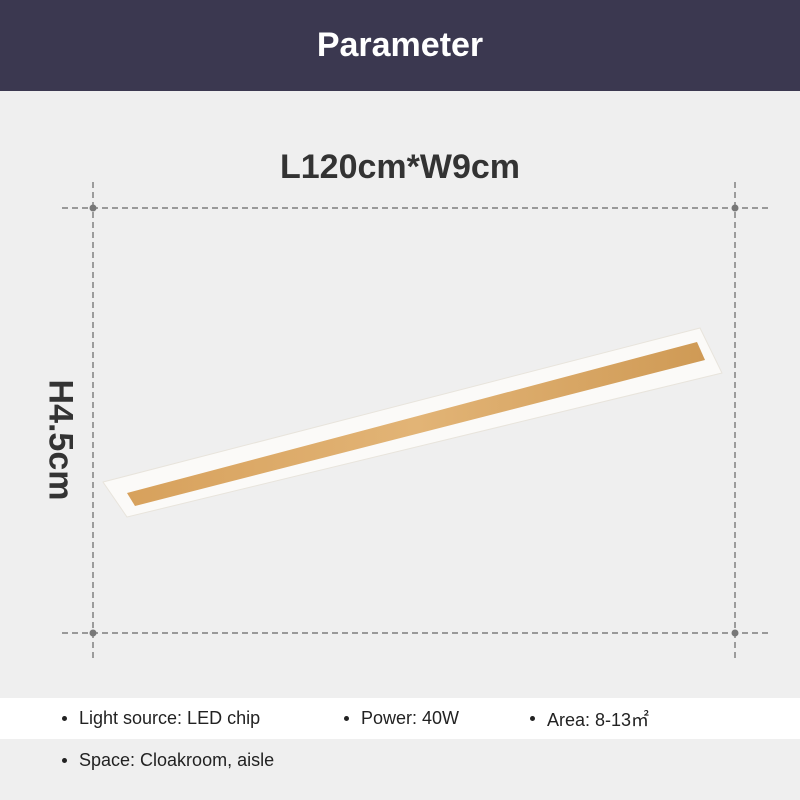  Describe the element at coordinates (60, 440) in the screenshot. I see `height-label: H4.5cm` at that location.